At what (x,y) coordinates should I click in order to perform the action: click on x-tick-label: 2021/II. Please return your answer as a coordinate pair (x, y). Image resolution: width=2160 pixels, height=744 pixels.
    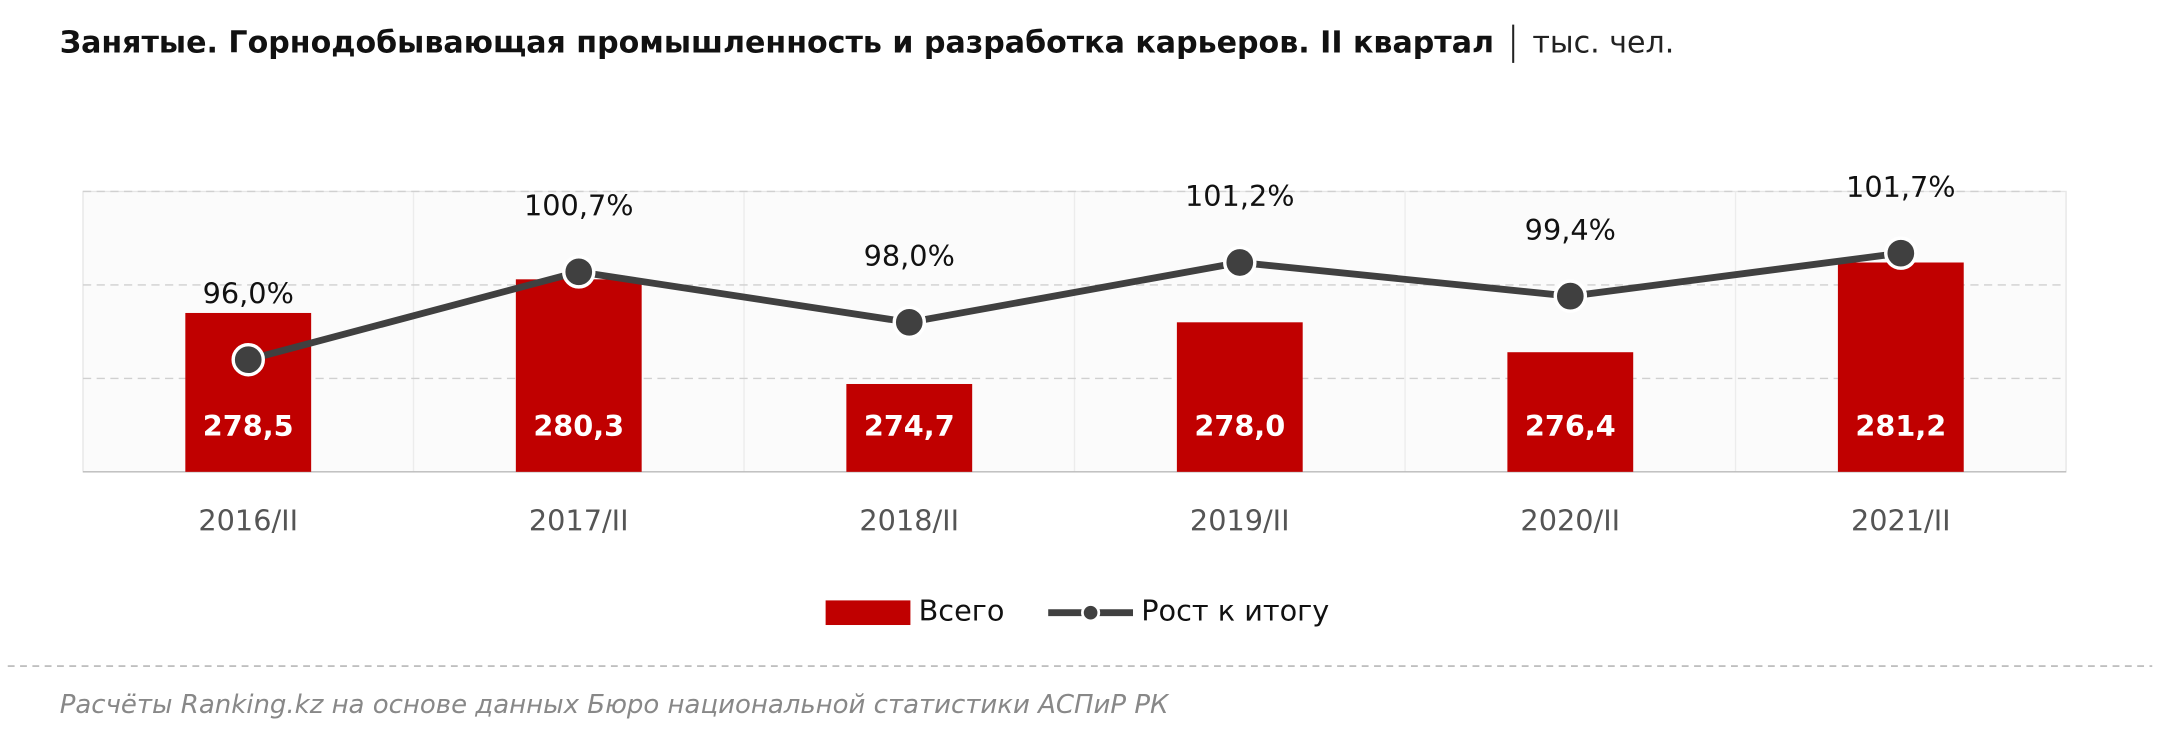
    Looking at the image, I should click on (1901, 520).